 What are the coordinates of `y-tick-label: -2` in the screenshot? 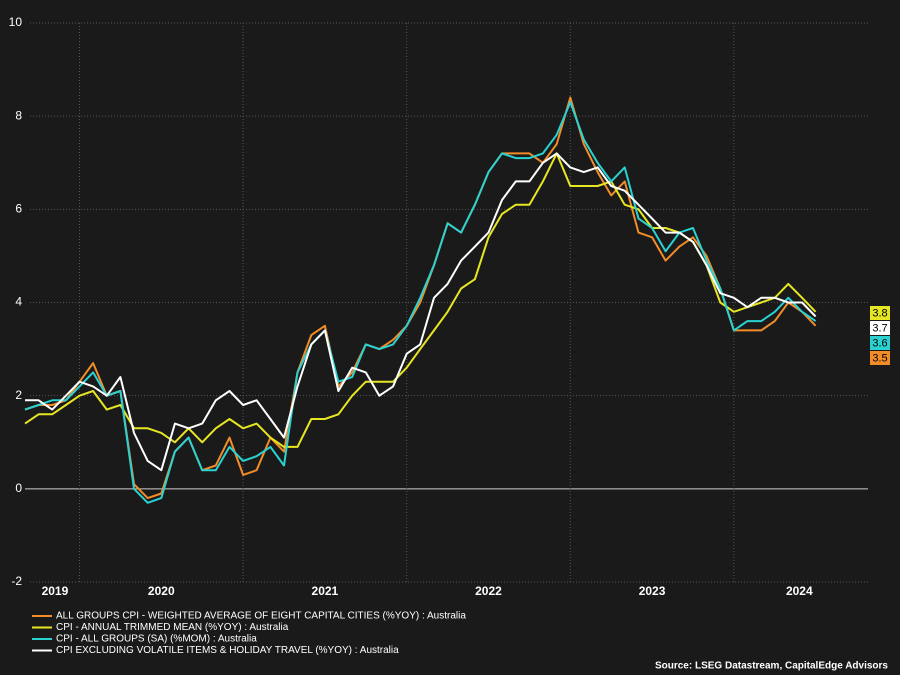 It's located at (16, 581).